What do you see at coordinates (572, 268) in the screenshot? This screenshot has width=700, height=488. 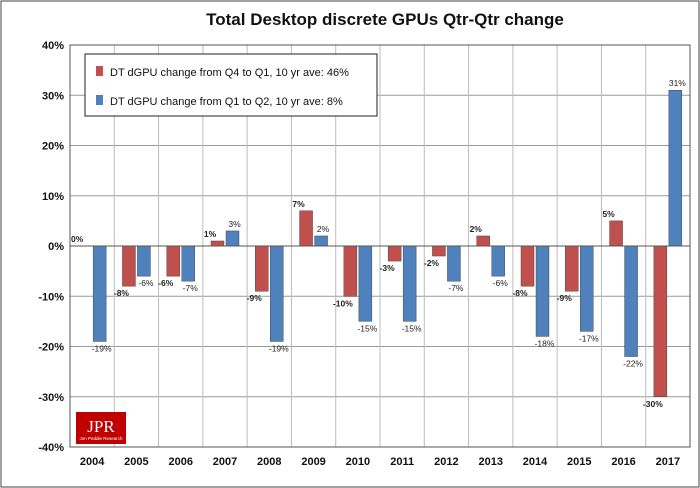 I see `bar-q4-q1-2015` at bounding box center [572, 268].